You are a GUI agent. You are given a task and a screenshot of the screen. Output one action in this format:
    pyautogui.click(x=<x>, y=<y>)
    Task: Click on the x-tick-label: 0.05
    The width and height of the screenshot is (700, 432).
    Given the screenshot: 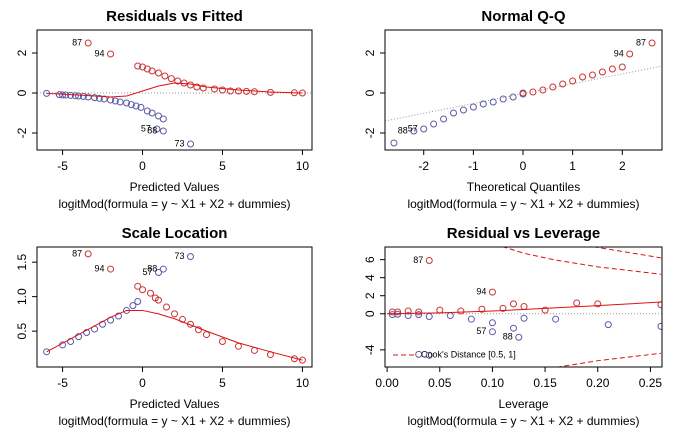 What is the action you would take?
    pyautogui.click(x=440, y=383)
    